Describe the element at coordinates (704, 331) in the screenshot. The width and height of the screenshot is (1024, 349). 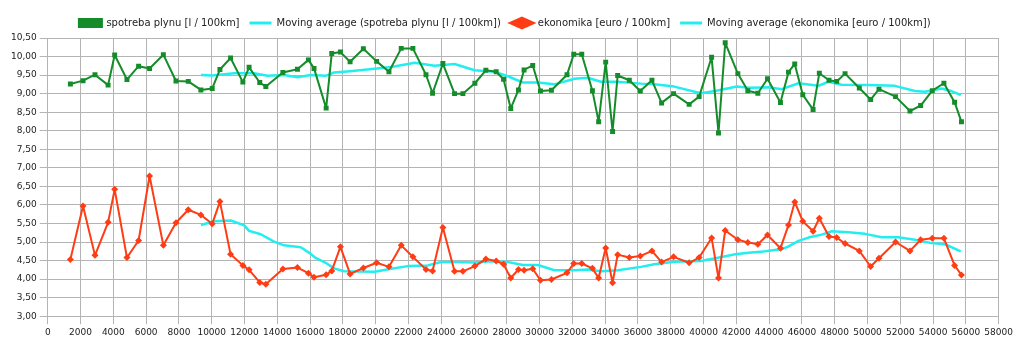
I see `x-tick-label: 40000` at that location.